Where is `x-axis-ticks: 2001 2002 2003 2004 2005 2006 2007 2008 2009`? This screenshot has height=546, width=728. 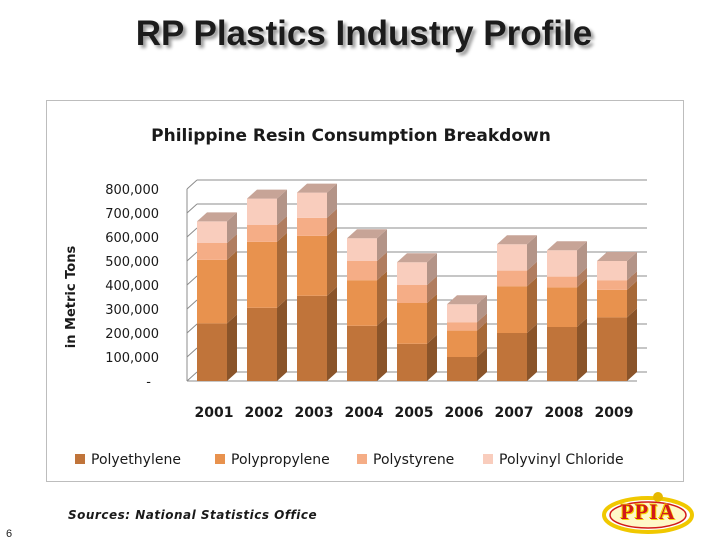 x-axis-ticks: 2001 2002 2003 2004 2005 2006 2007 2008 2009 is located at coordinates (414, 413).